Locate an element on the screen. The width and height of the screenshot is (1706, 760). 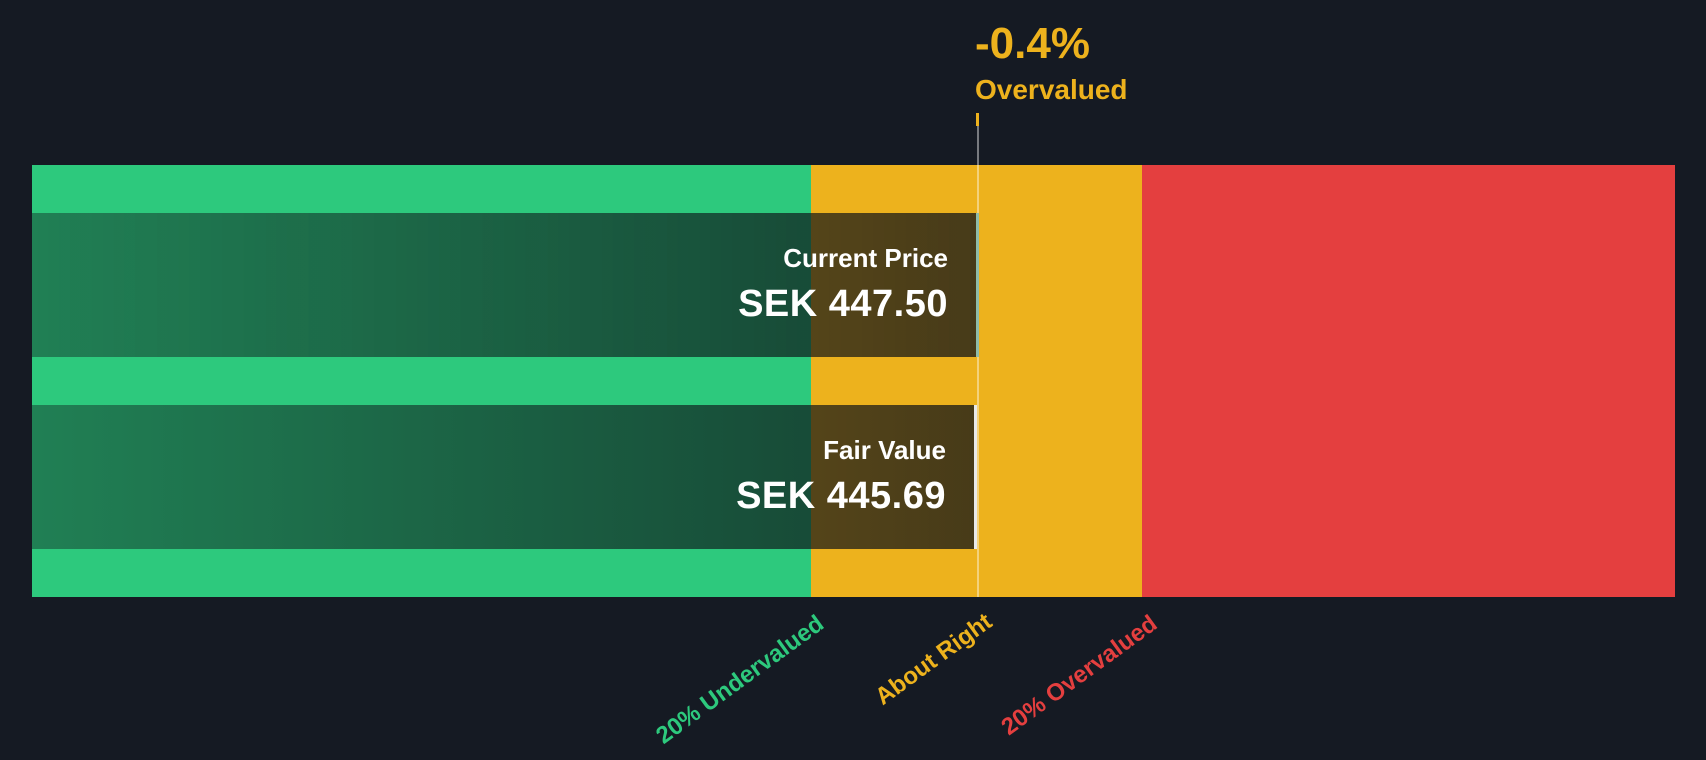
fair-value-bar: Fair Value SEK 445.69 is located at coordinates (504, 477).